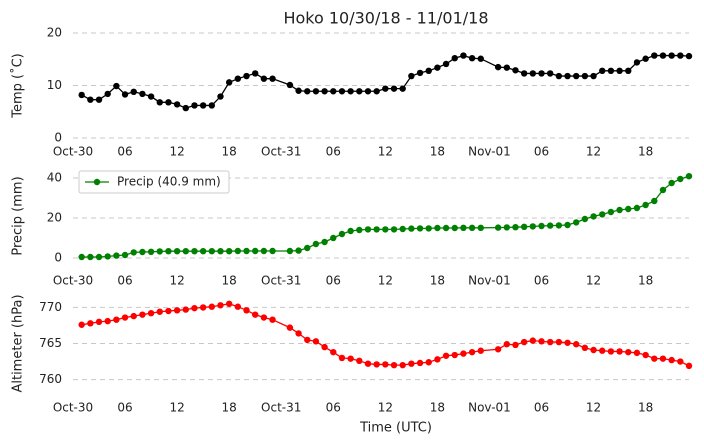  I want to click on data-line, so click(385, 81).